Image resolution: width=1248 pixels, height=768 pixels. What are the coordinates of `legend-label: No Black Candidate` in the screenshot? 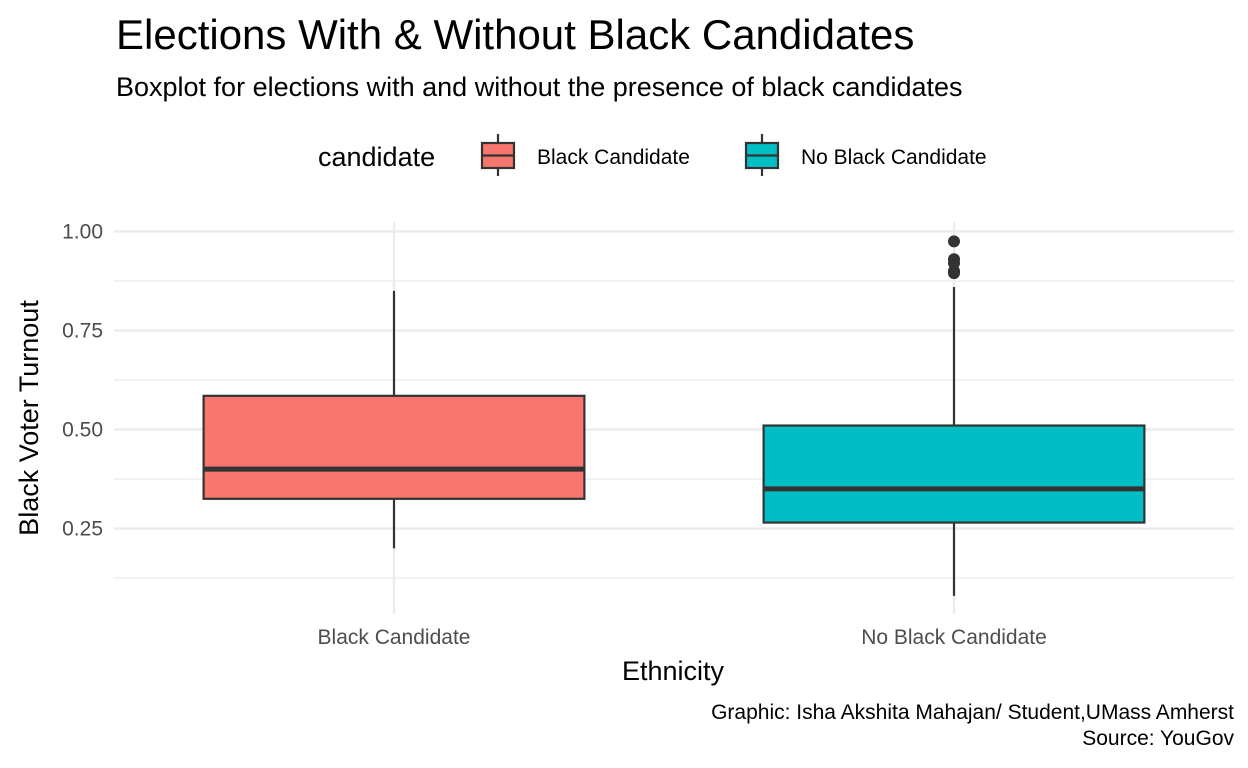 It's located at (894, 157).